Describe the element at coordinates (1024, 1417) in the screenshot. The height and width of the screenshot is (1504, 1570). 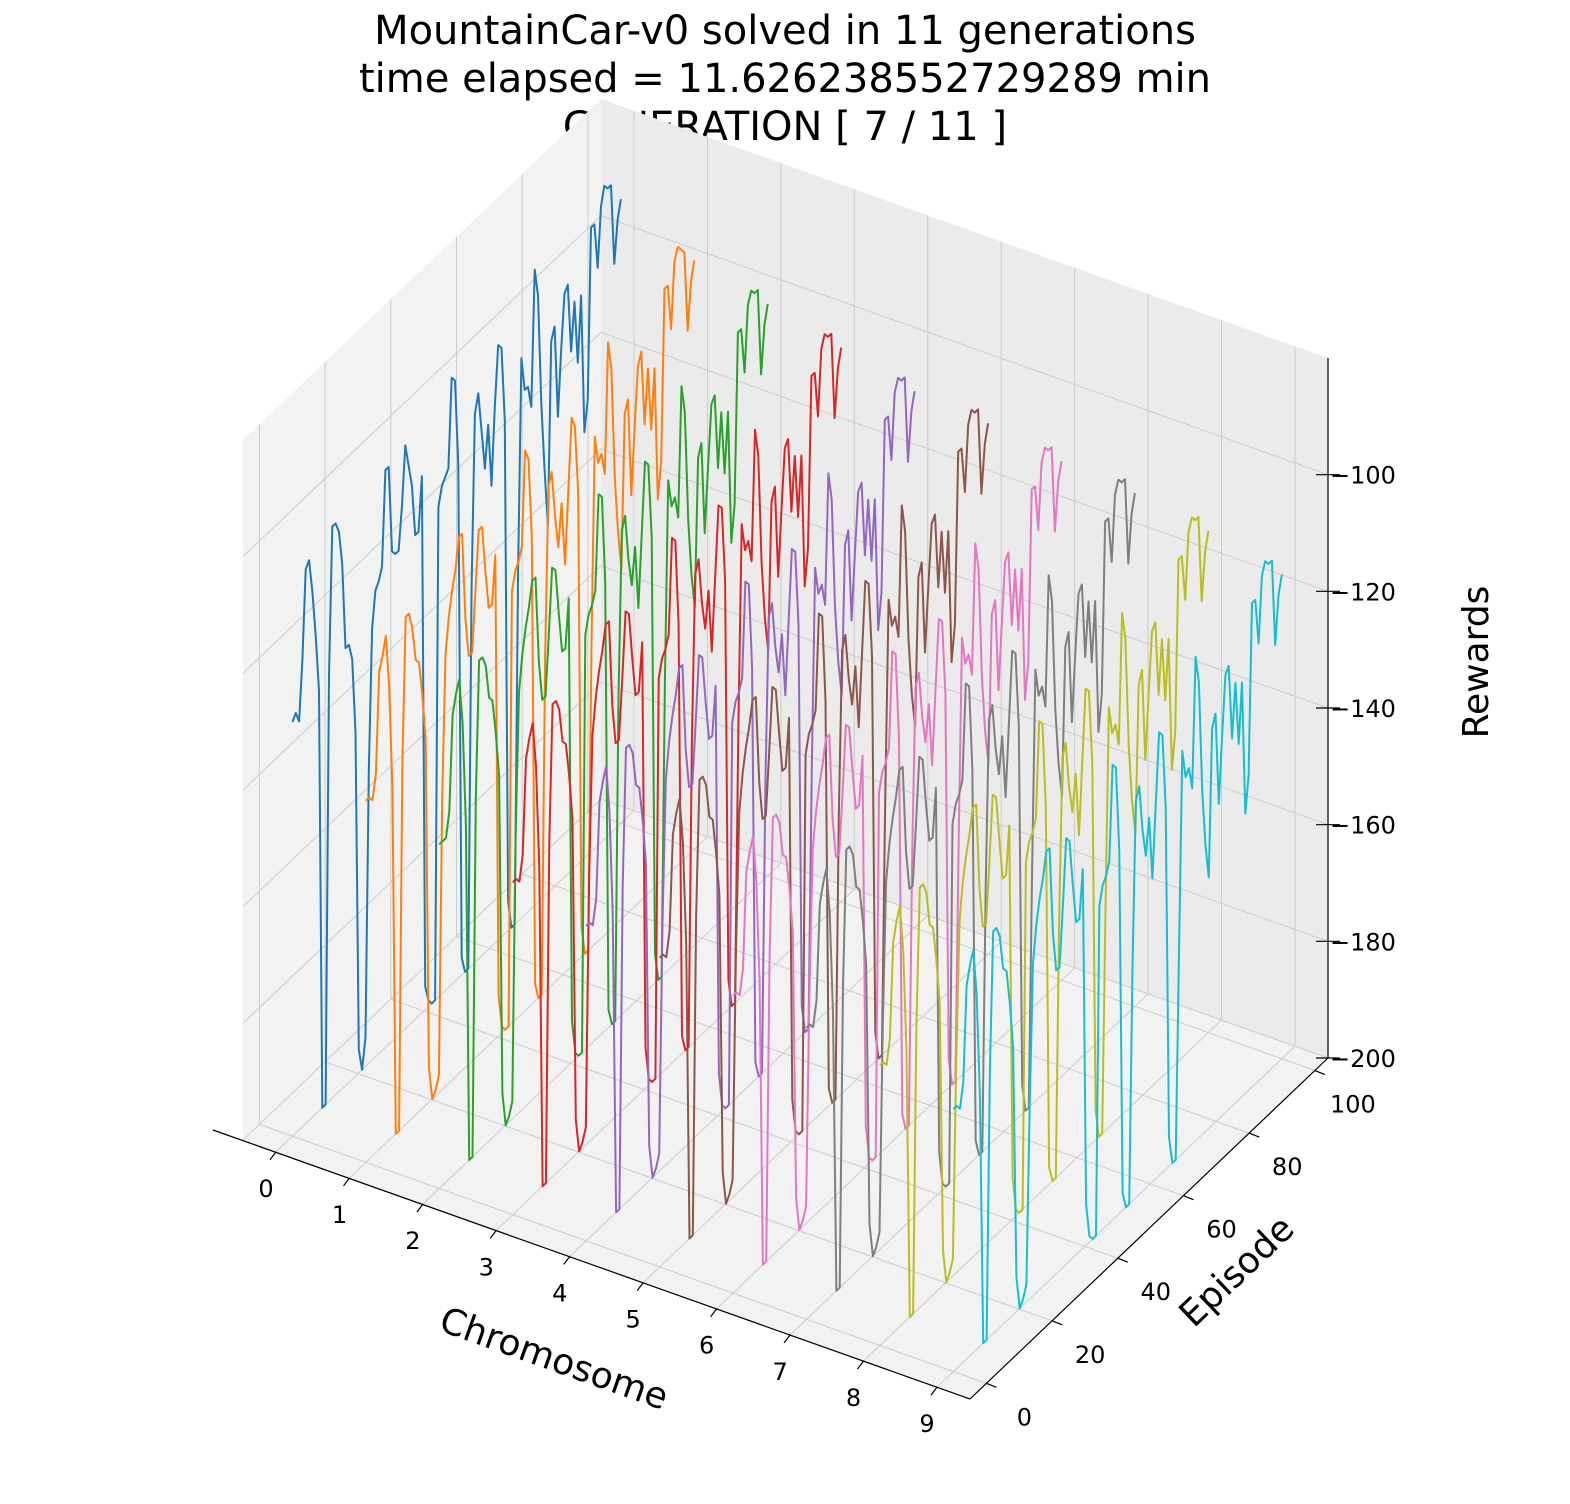
I see `tick-label-episode: 0` at that location.